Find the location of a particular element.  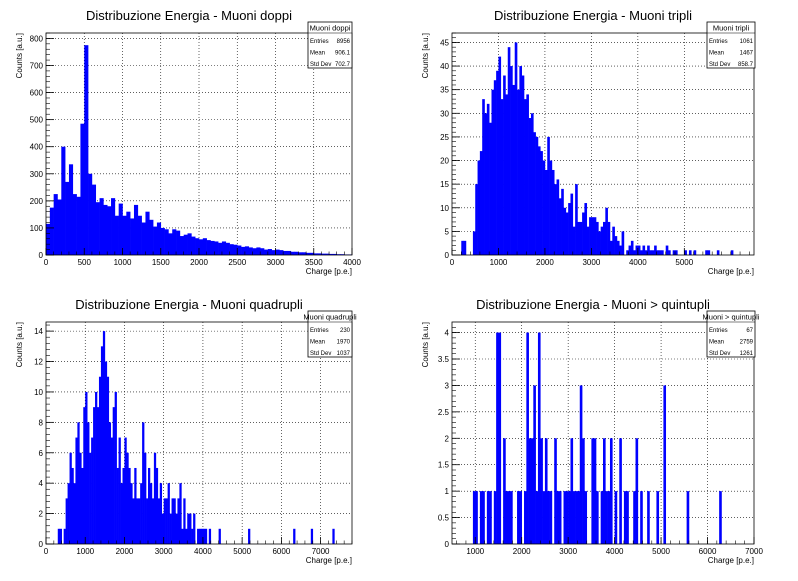

x-tick-label: 2000 is located at coordinates (199, 262).